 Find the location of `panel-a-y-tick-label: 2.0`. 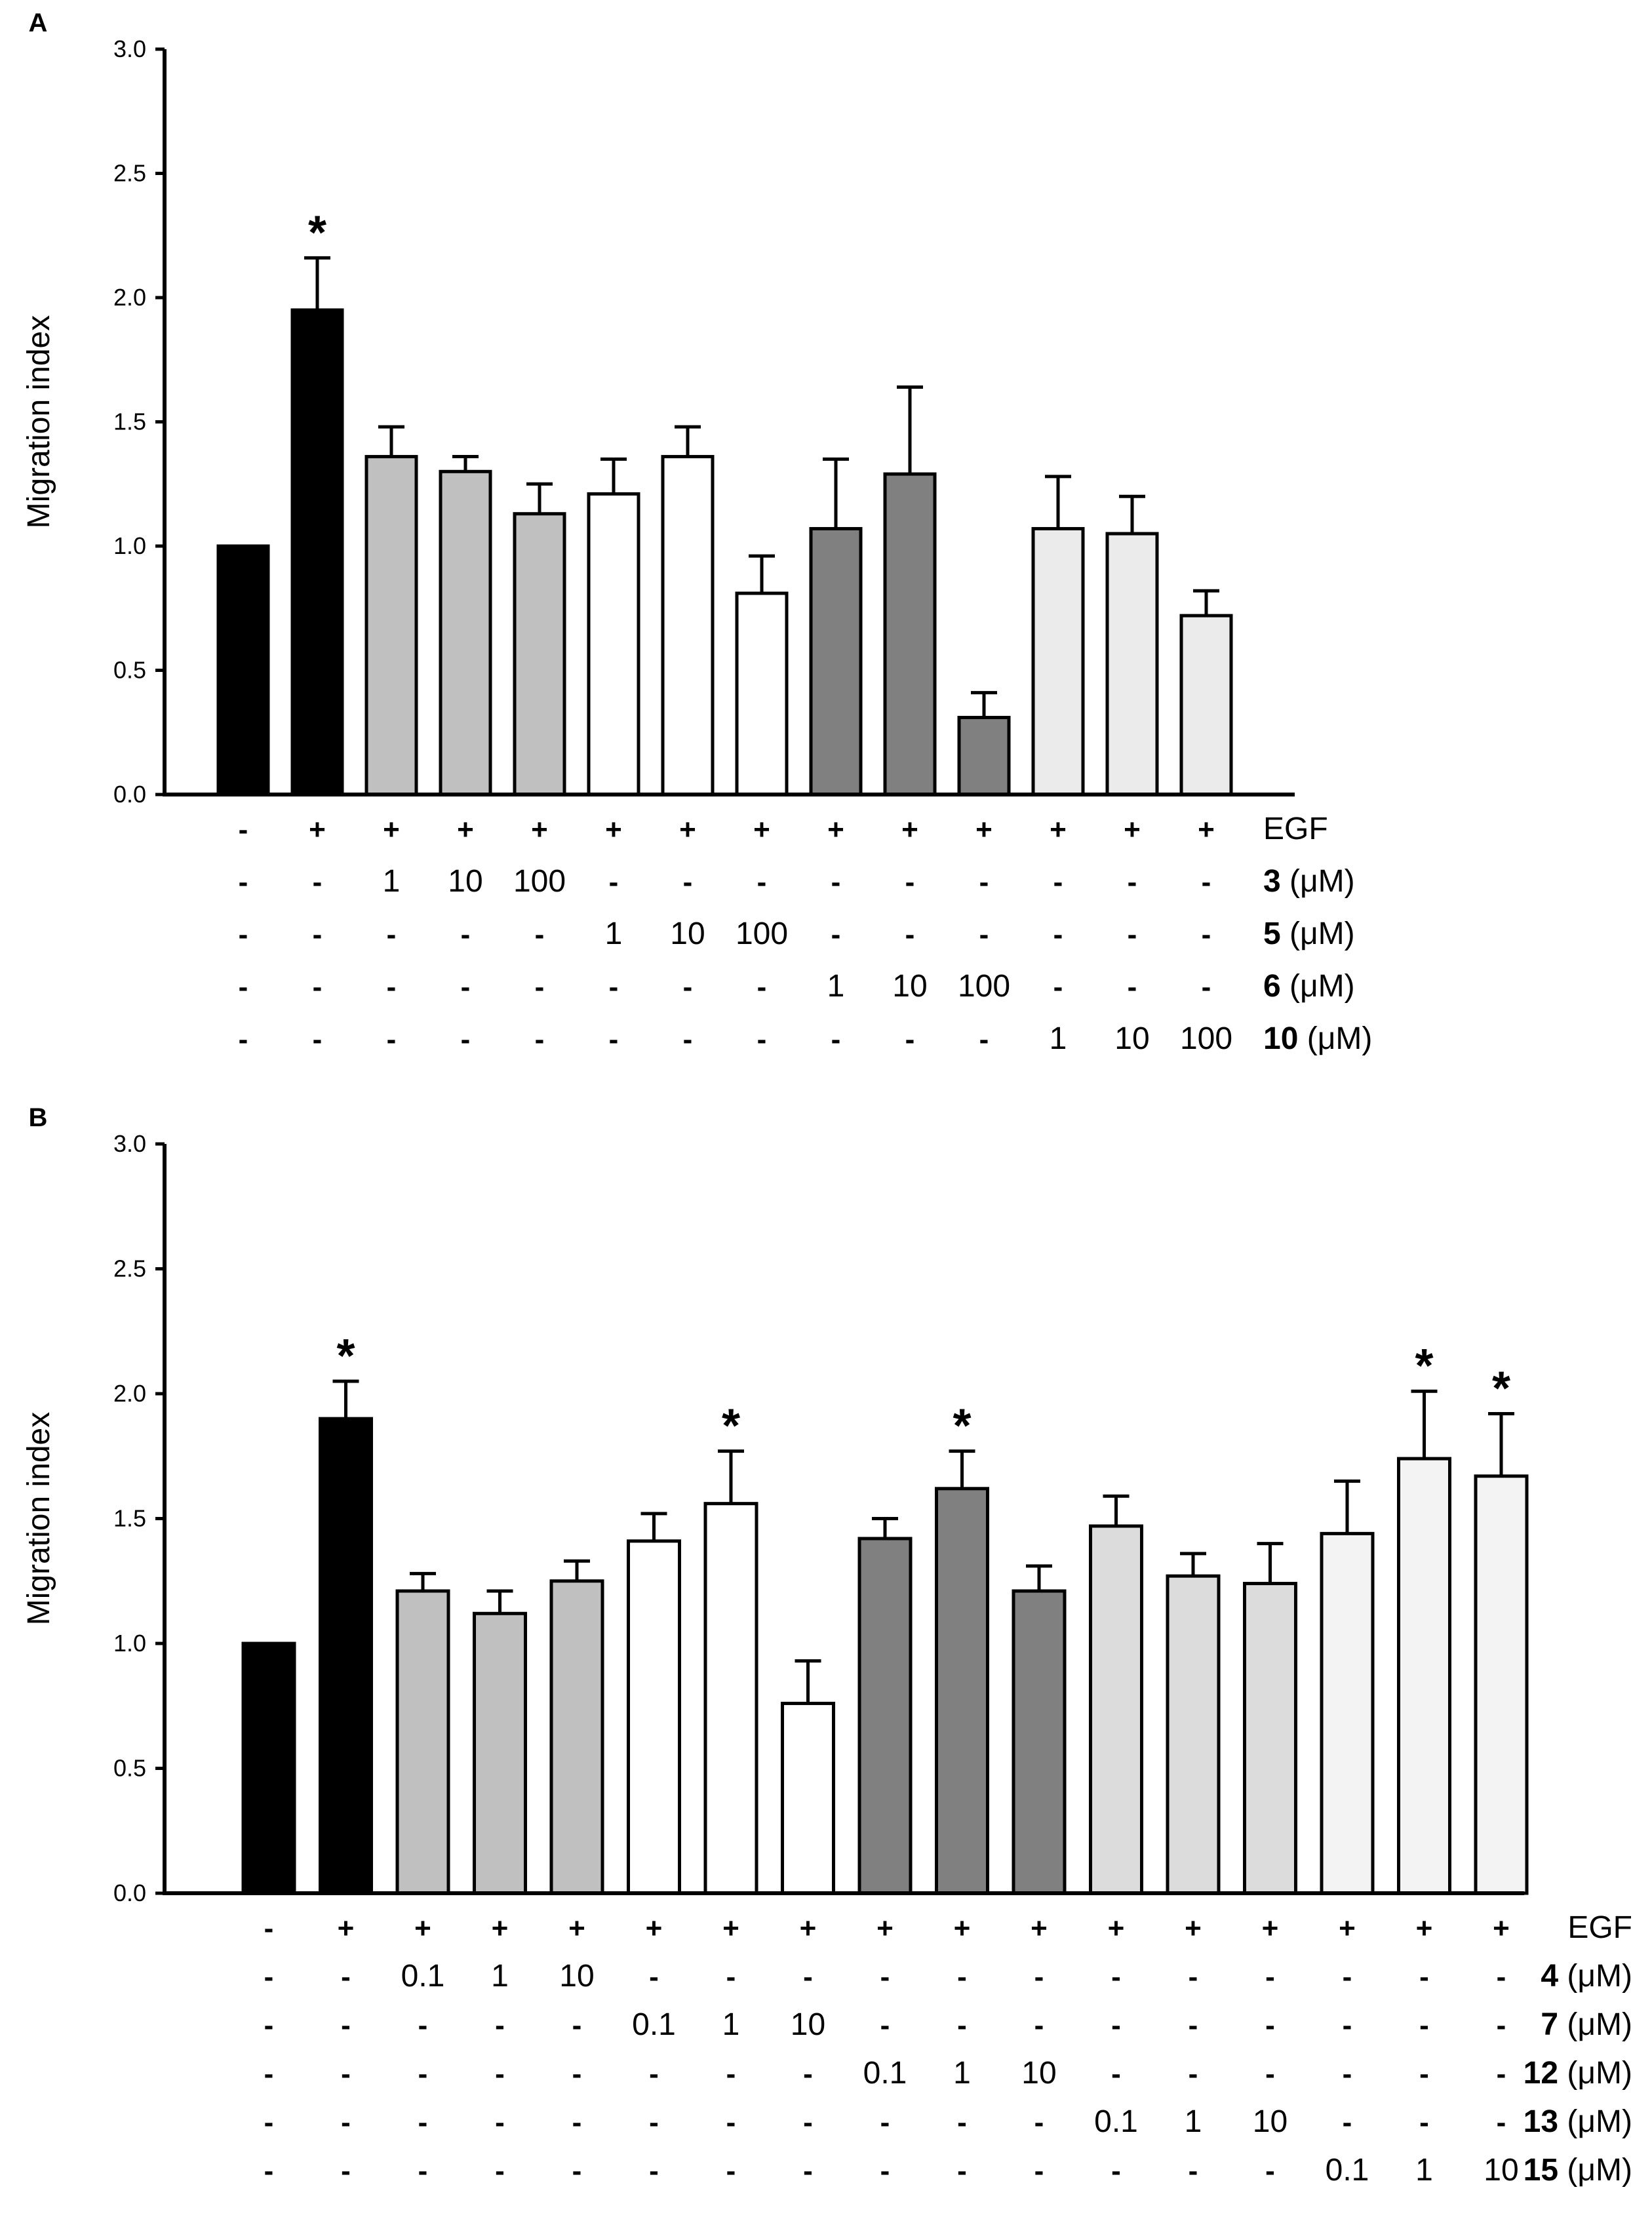

panel-a-y-tick-label: 2.0 is located at coordinates (129, 297).